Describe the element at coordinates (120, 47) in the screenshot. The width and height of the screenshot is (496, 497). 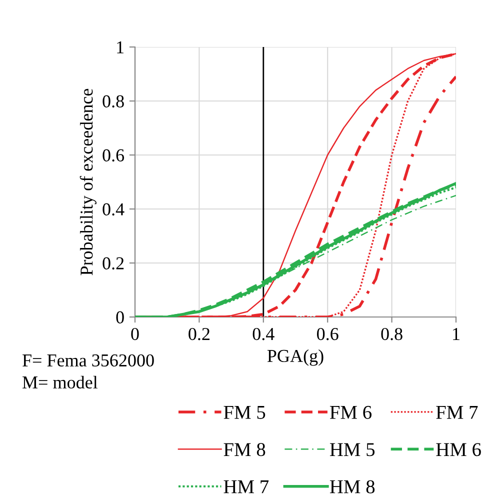
I see `y-tick-label: 1` at that location.